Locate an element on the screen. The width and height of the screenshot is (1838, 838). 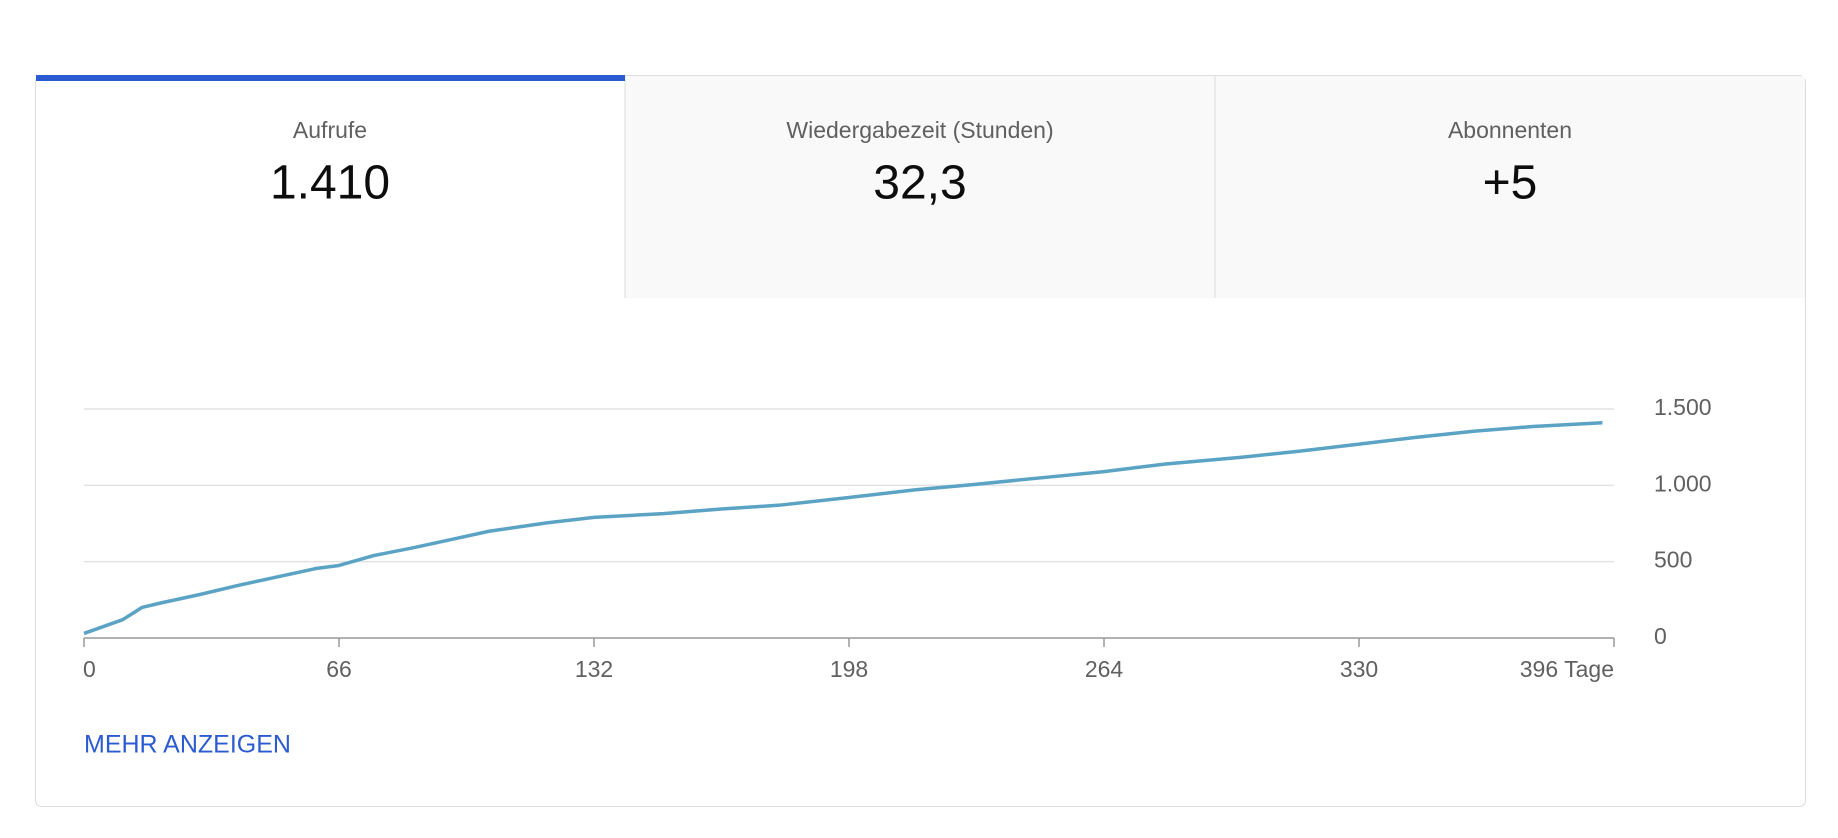
active-tab-indicator is located at coordinates (330, 78).